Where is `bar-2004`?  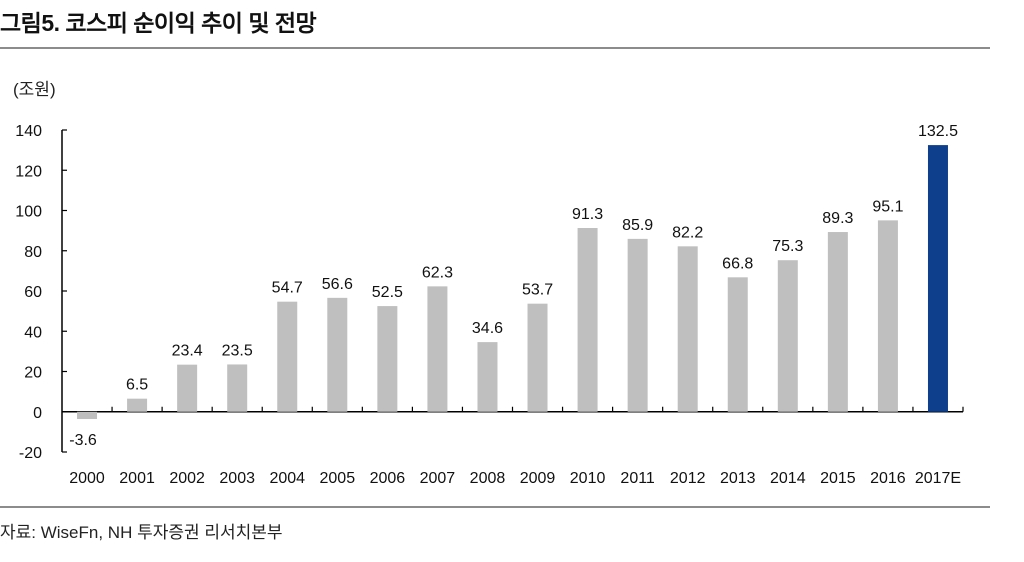
bar-2004 is located at coordinates (287, 356).